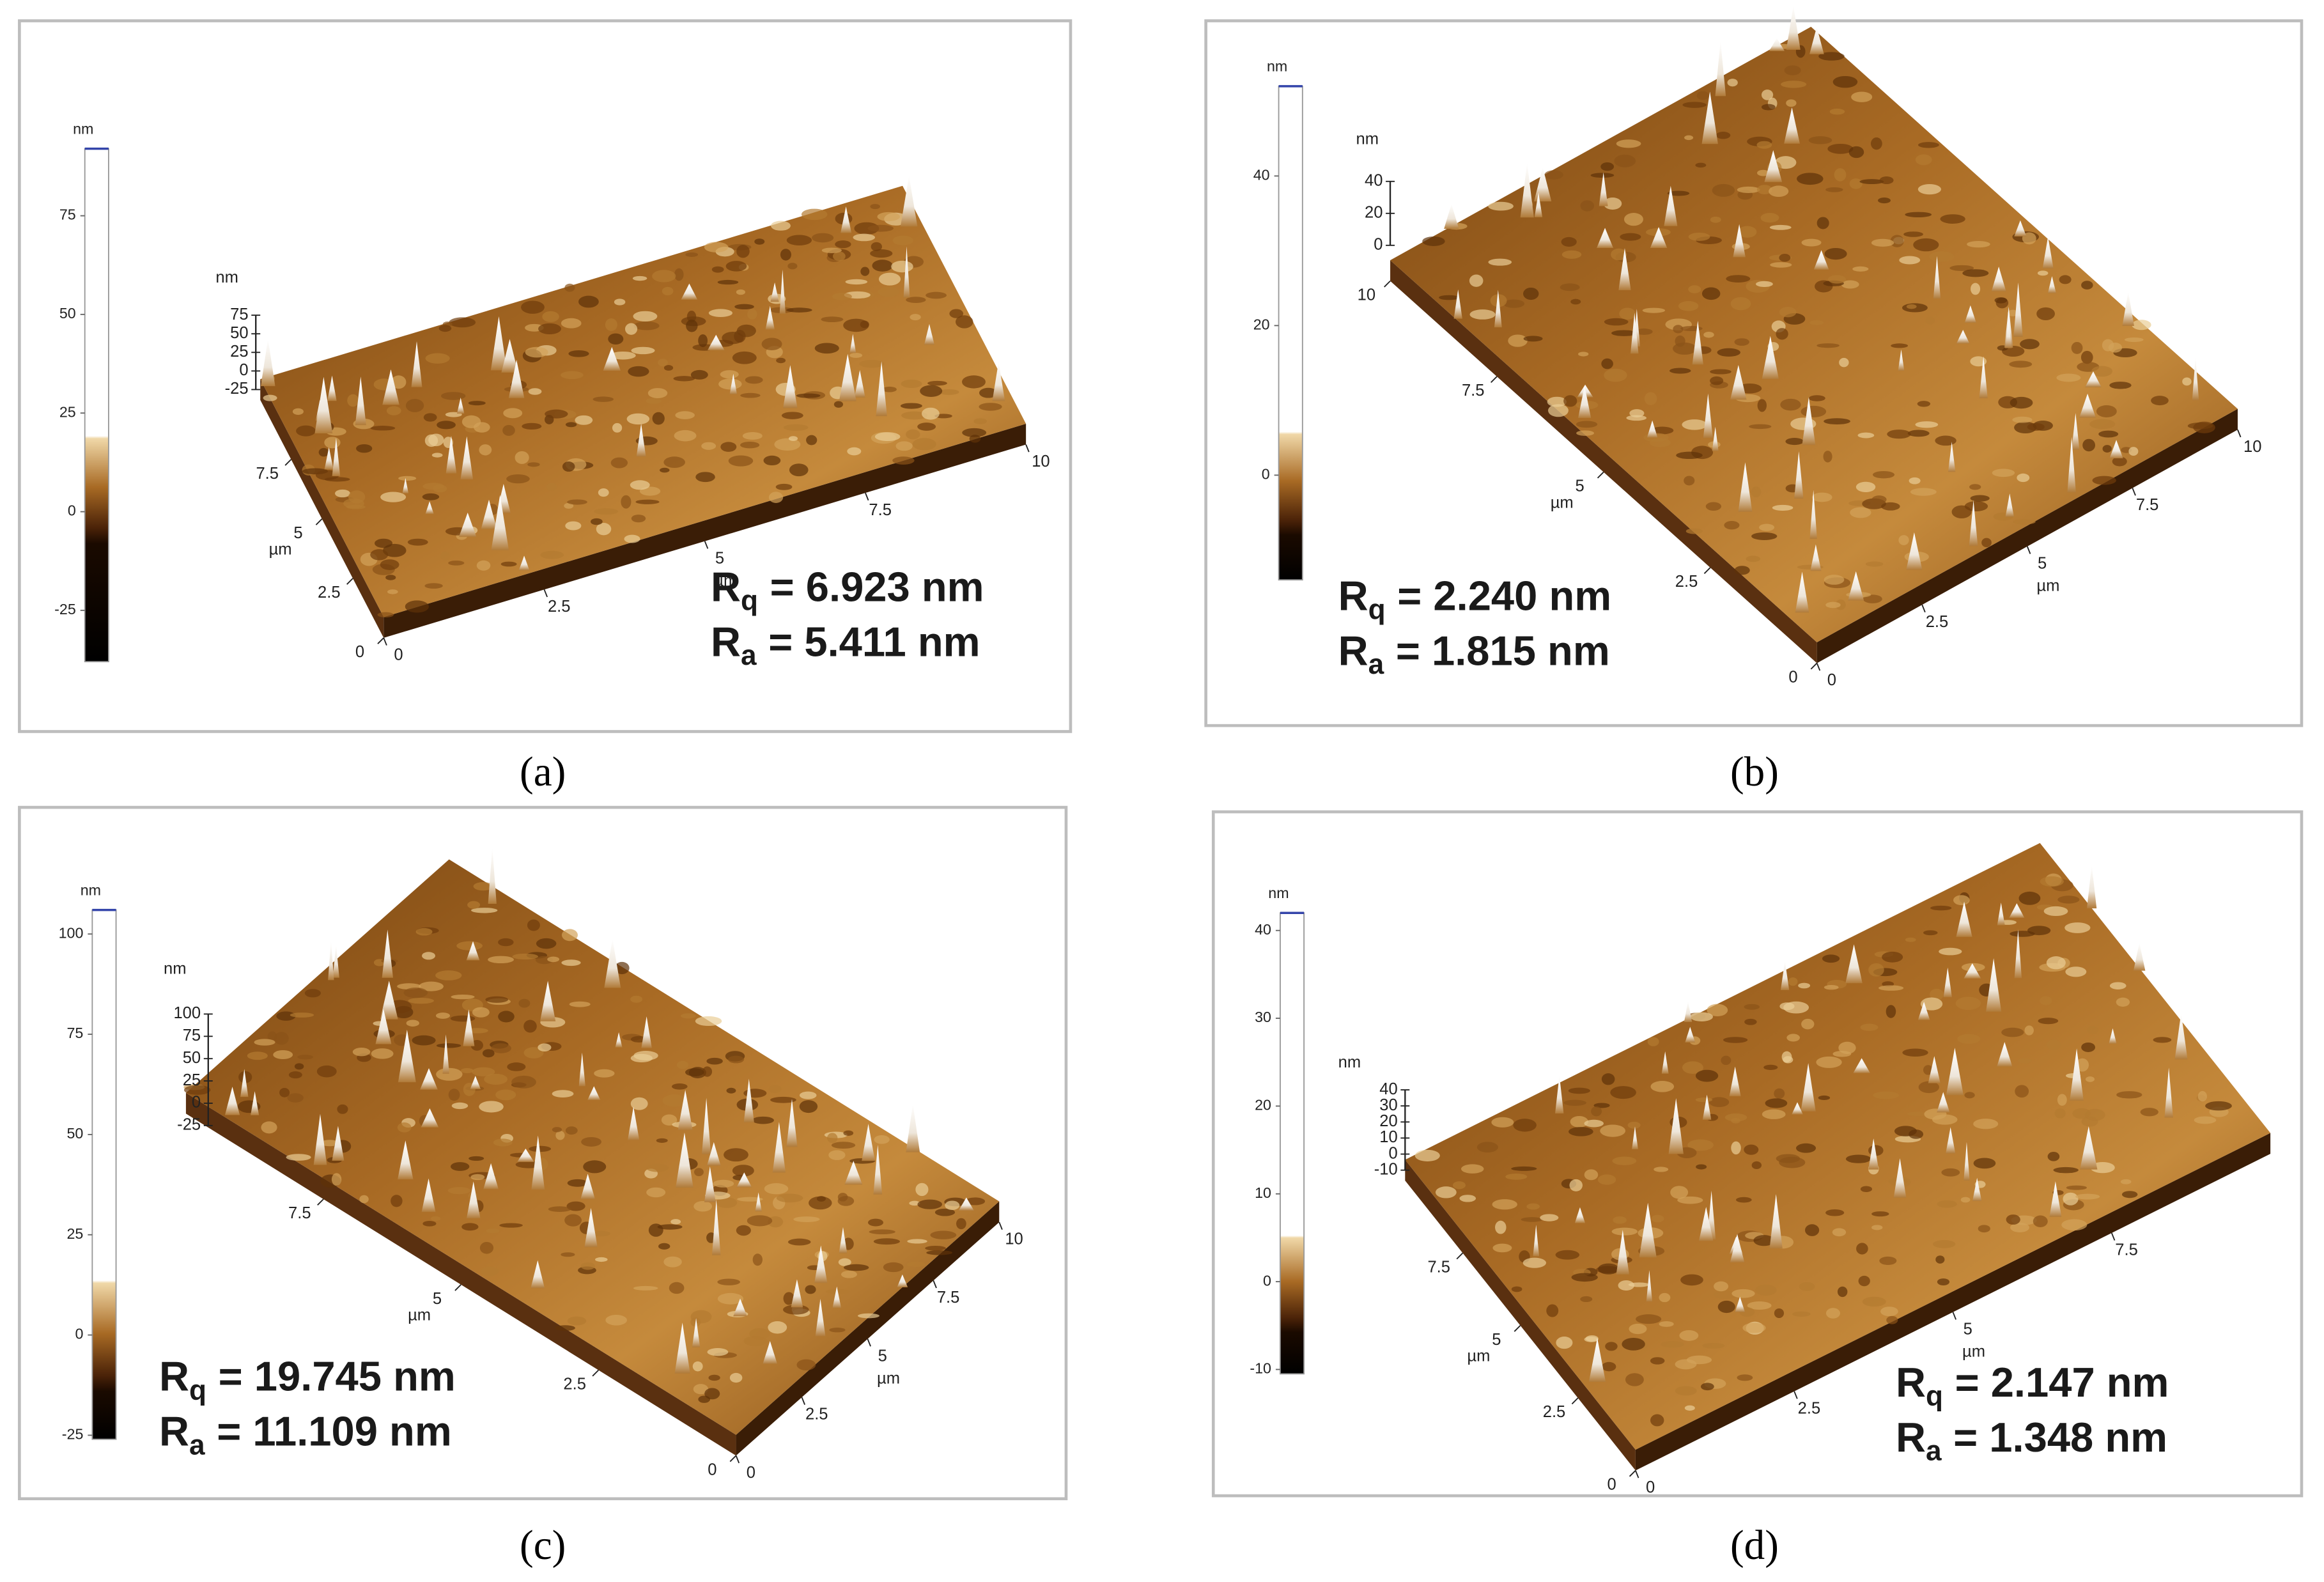 The width and height of the screenshot is (2324, 1582). What do you see at coordinates (1388, 1089) in the screenshot?
I see `z-tick-label: 40` at bounding box center [1388, 1089].